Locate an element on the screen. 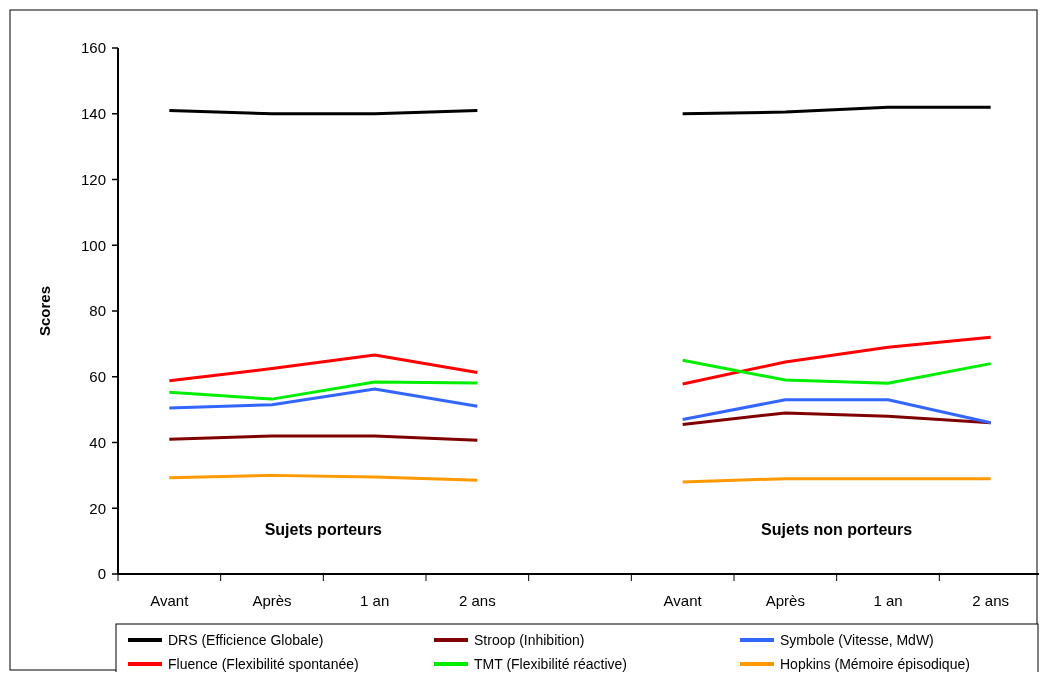  y-tick-label: 140 is located at coordinates (93, 113).